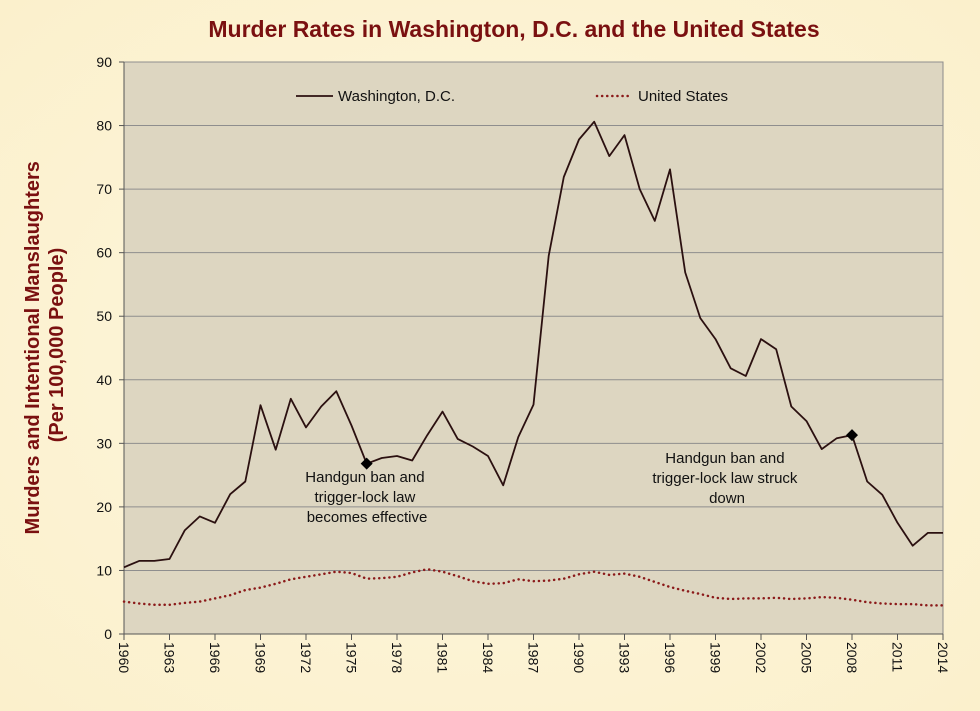 The width and height of the screenshot is (980, 711). What do you see at coordinates (215, 657) in the screenshot?
I see `x-tick-label: 1966` at bounding box center [215, 657].